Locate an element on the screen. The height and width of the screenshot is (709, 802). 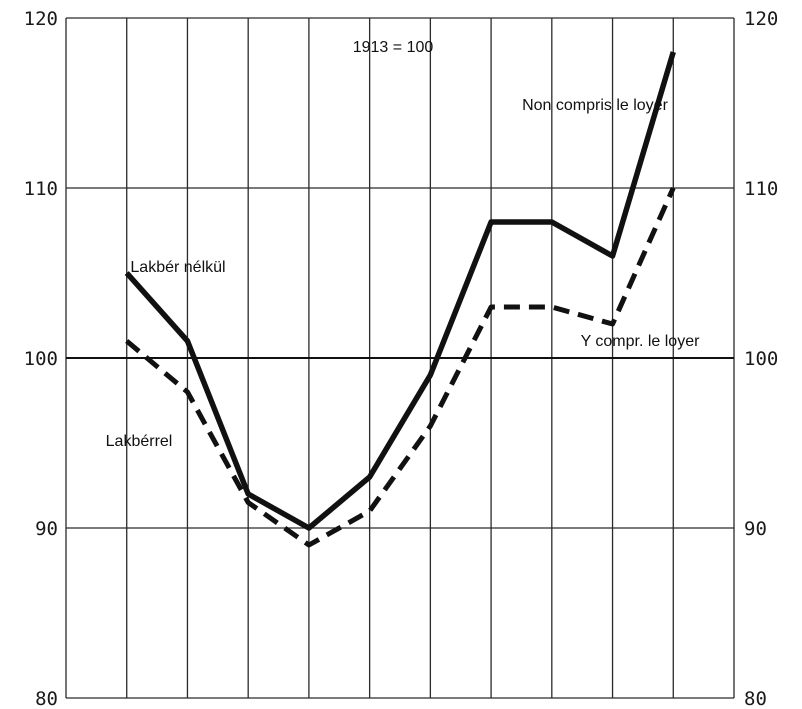
y-axis-left: 80 90 100 110 120 is located at coordinates (41, 358).